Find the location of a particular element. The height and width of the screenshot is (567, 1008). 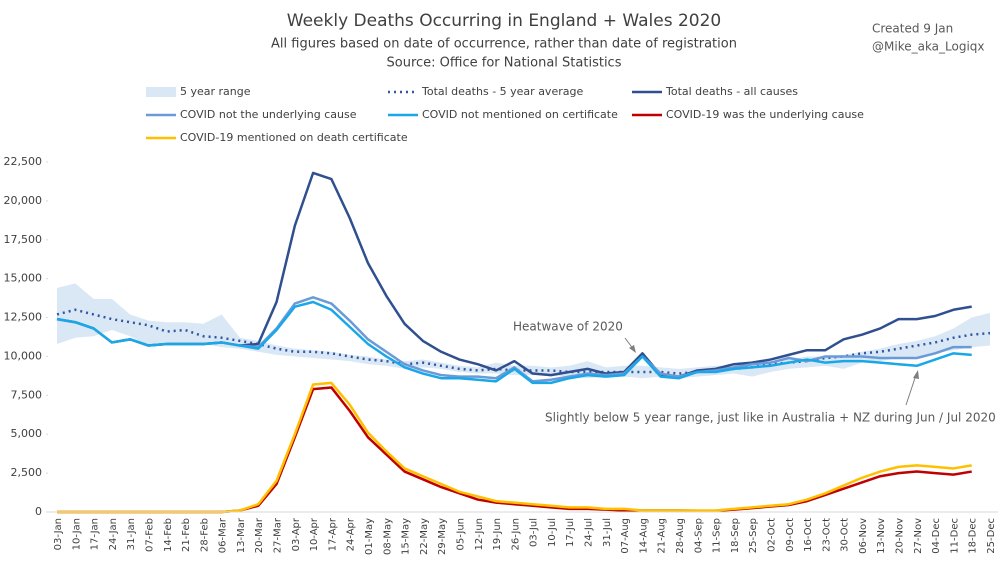

x-tick-label: 17-Apr is located at coordinates (332, 534).